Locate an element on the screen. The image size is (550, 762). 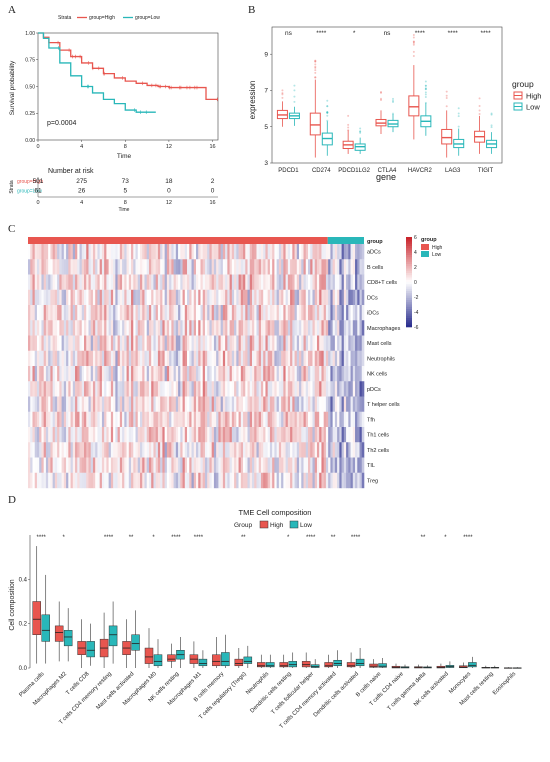
tme-y-tick-label: 0.0 is located at coordinates (23, 669).